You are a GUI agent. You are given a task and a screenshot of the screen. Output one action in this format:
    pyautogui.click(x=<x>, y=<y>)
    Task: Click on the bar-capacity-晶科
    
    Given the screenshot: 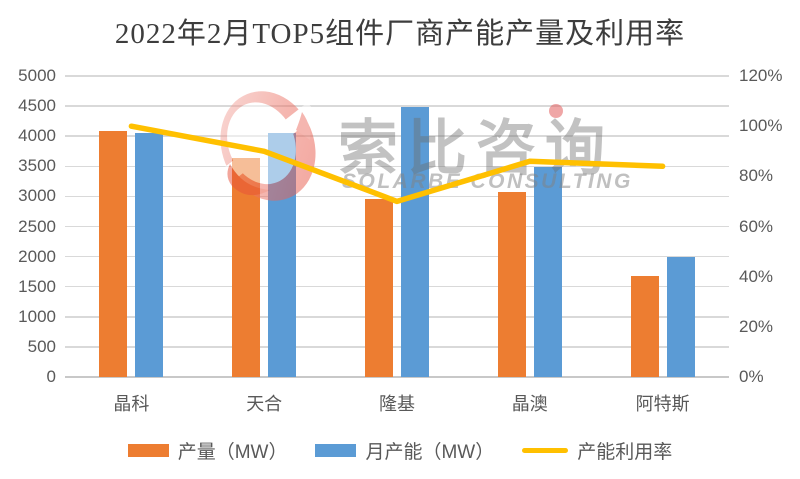 What is the action you would take?
    pyautogui.click(x=149, y=255)
    